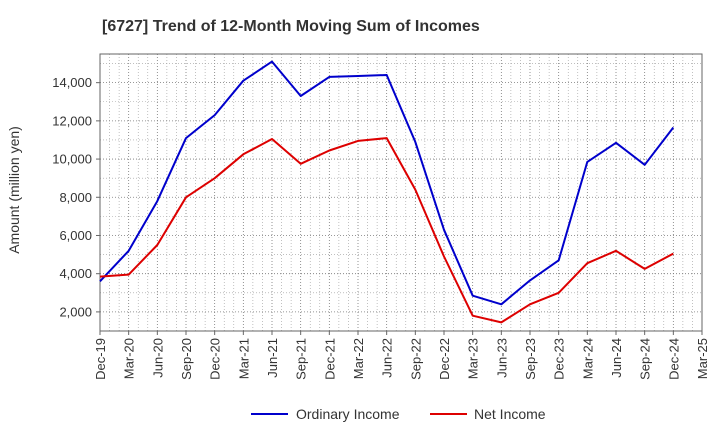 The image size is (720, 440). Describe the element at coordinates (444, 359) in the screenshot. I see `x-tick-label: Dec-22` at that location.